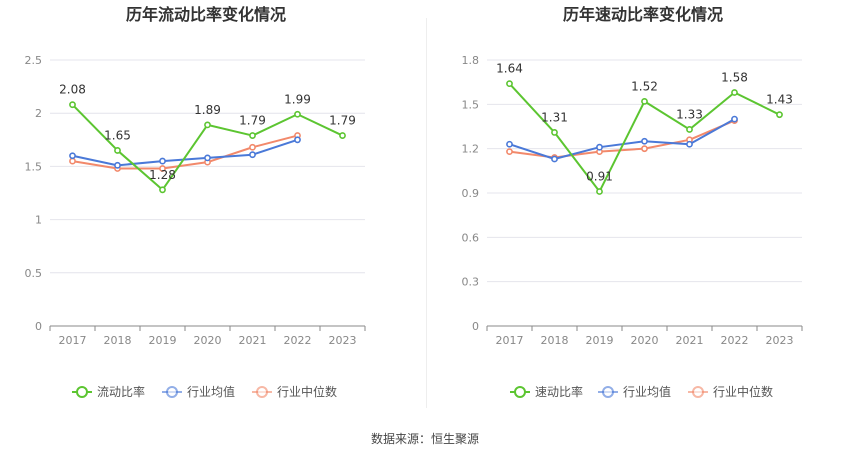 The height and width of the screenshot is (459, 850). What do you see at coordinates (599, 177) in the screenshot?
I see `data-label: 0.91` at bounding box center [599, 177].